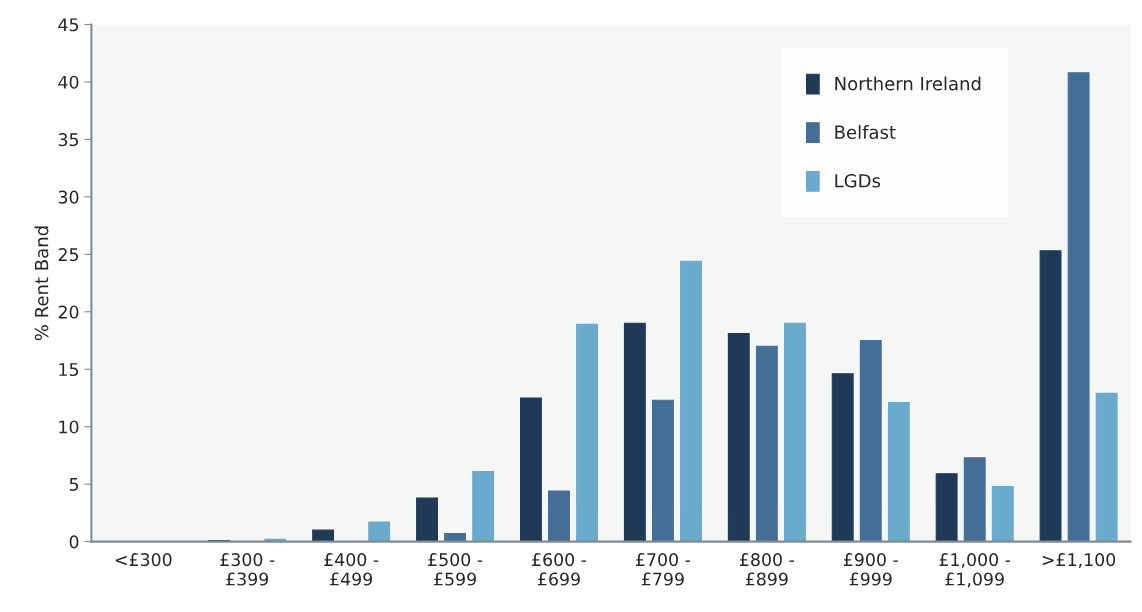 This screenshot has height=612, width=1142. What do you see at coordinates (1079, 560) in the screenshot?
I see `x-tick-label: >£1,100` at bounding box center [1079, 560].